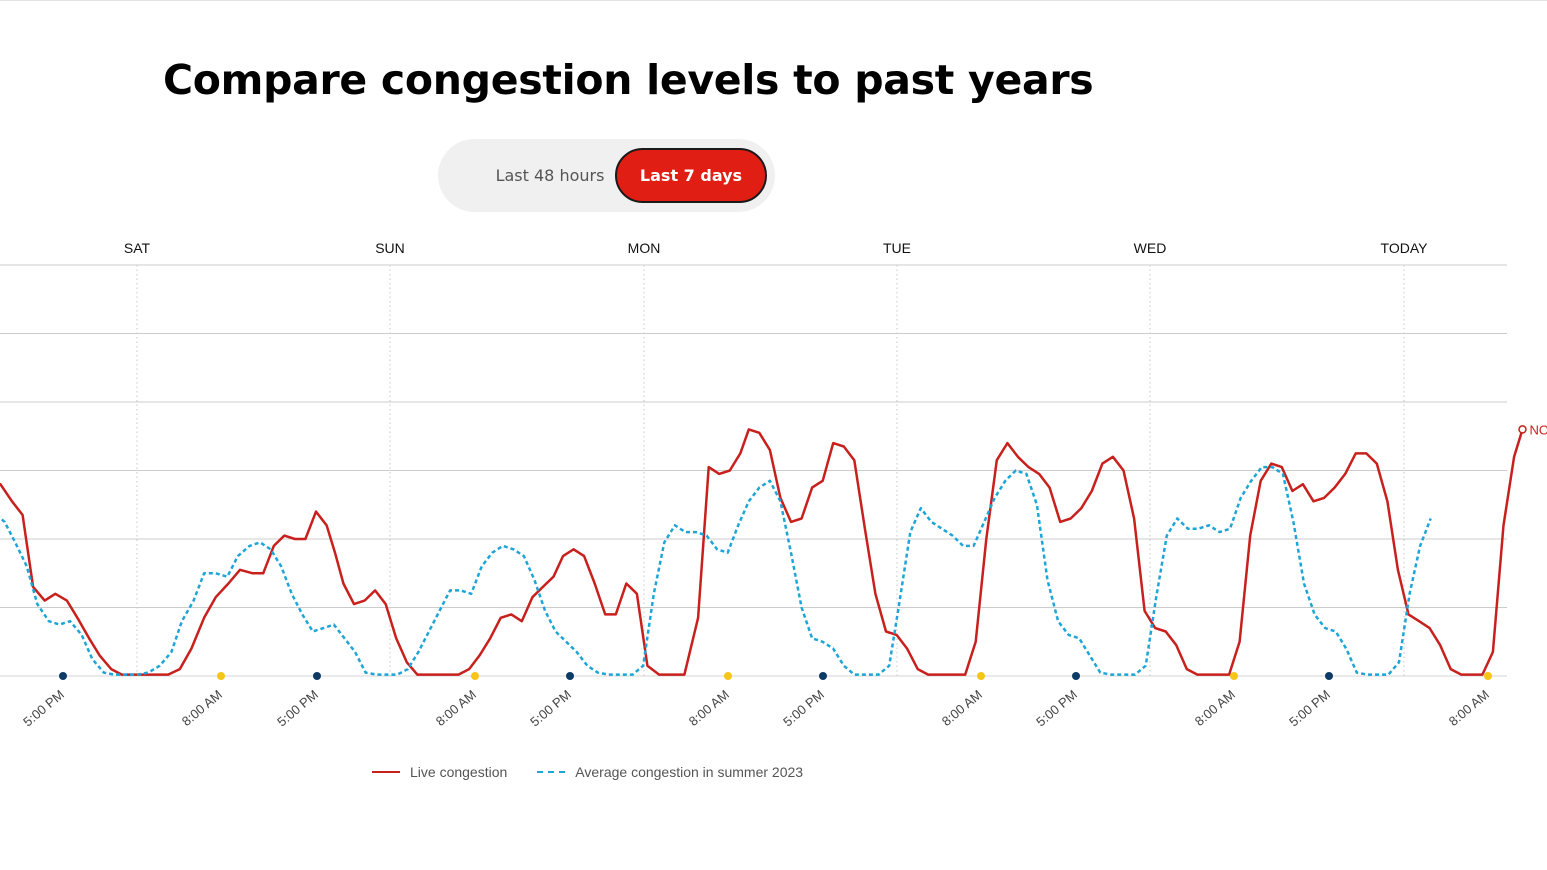  What do you see at coordinates (390, 248) in the screenshot?
I see `day-label: SUN` at bounding box center [390, 248].